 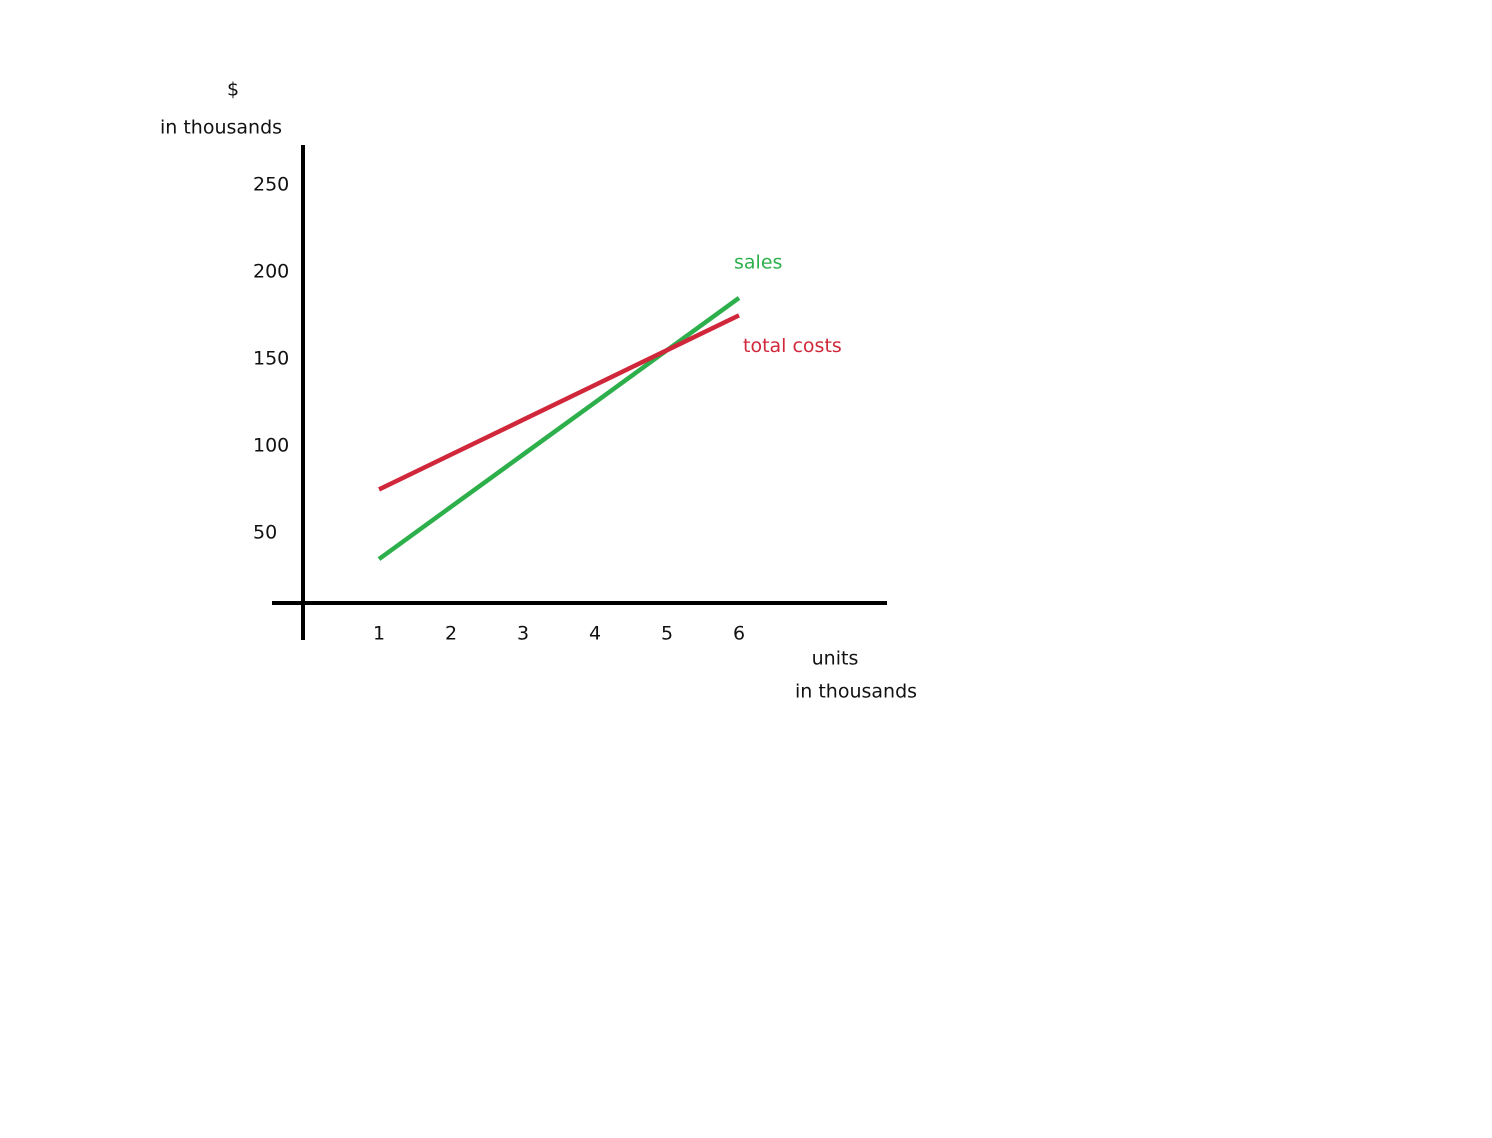 What do you see at coordinates (271, 184) in the screenshot?
I see `y-tick-label: 250` at bounding box center [271, 184].